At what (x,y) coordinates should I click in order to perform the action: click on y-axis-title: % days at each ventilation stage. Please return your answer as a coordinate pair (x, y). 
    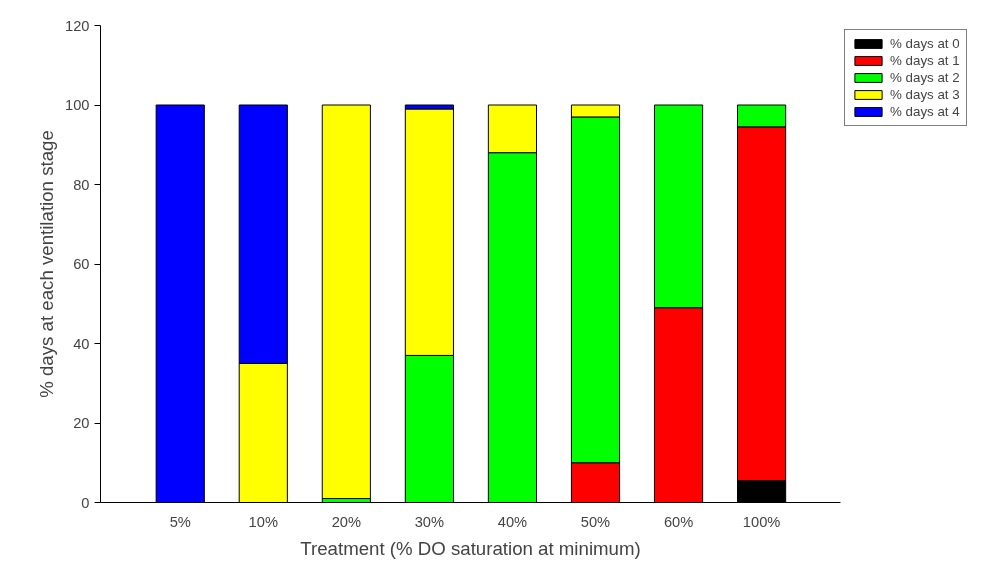
    Looking at the image, I should click on (47, 264).